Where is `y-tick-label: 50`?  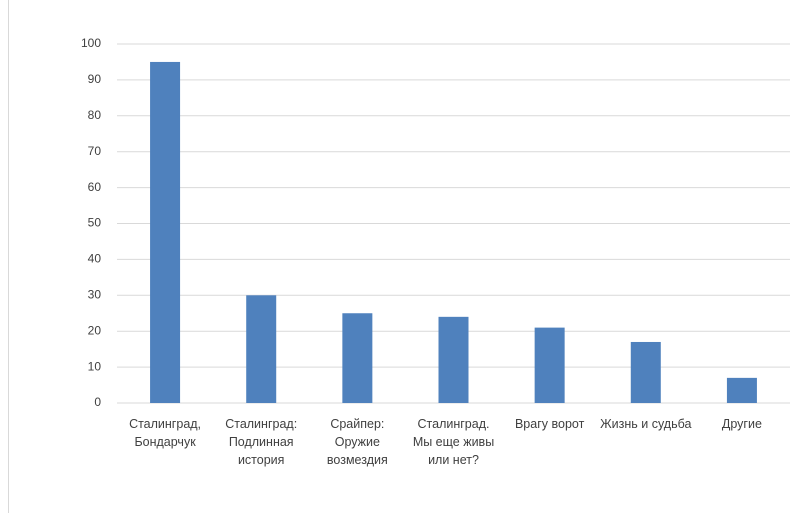 y-tick-label: 50 is located at coordinates (95, 223).